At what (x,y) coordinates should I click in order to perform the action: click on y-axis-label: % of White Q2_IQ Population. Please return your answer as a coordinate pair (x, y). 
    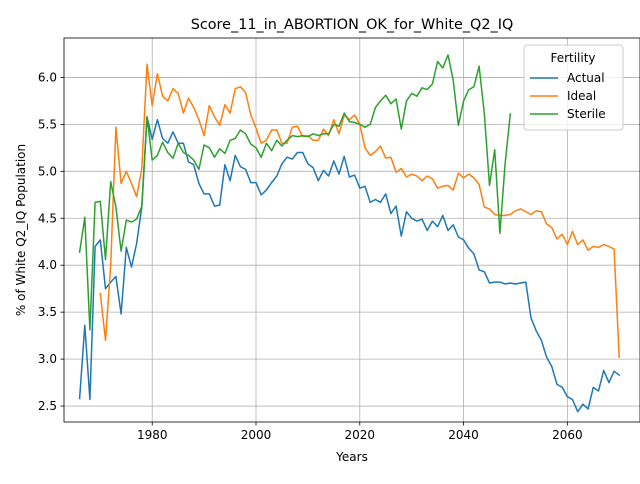
    Looking at the image, I should click on (21, 230).